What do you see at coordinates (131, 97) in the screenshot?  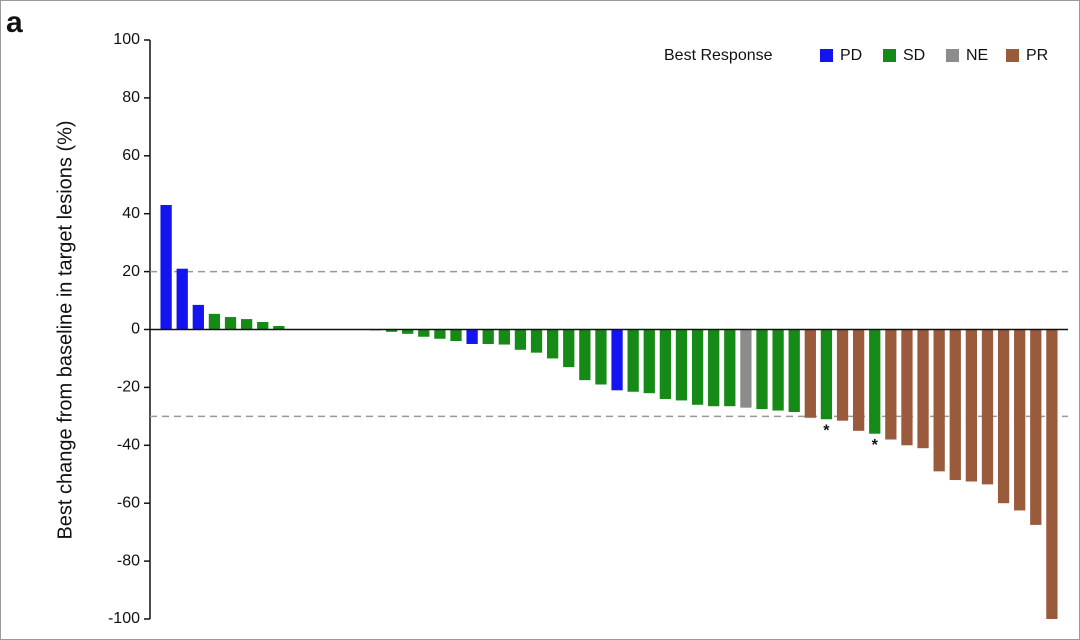 I see `y-tick-label: 80` at bounding box center [131, 97].